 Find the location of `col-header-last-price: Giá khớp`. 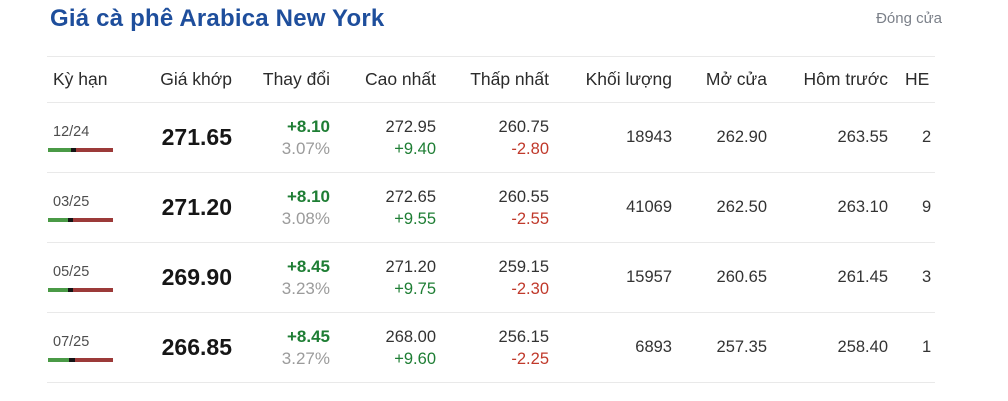

col-header-last-price: Giá khớp is located at coordinates (182, 79).